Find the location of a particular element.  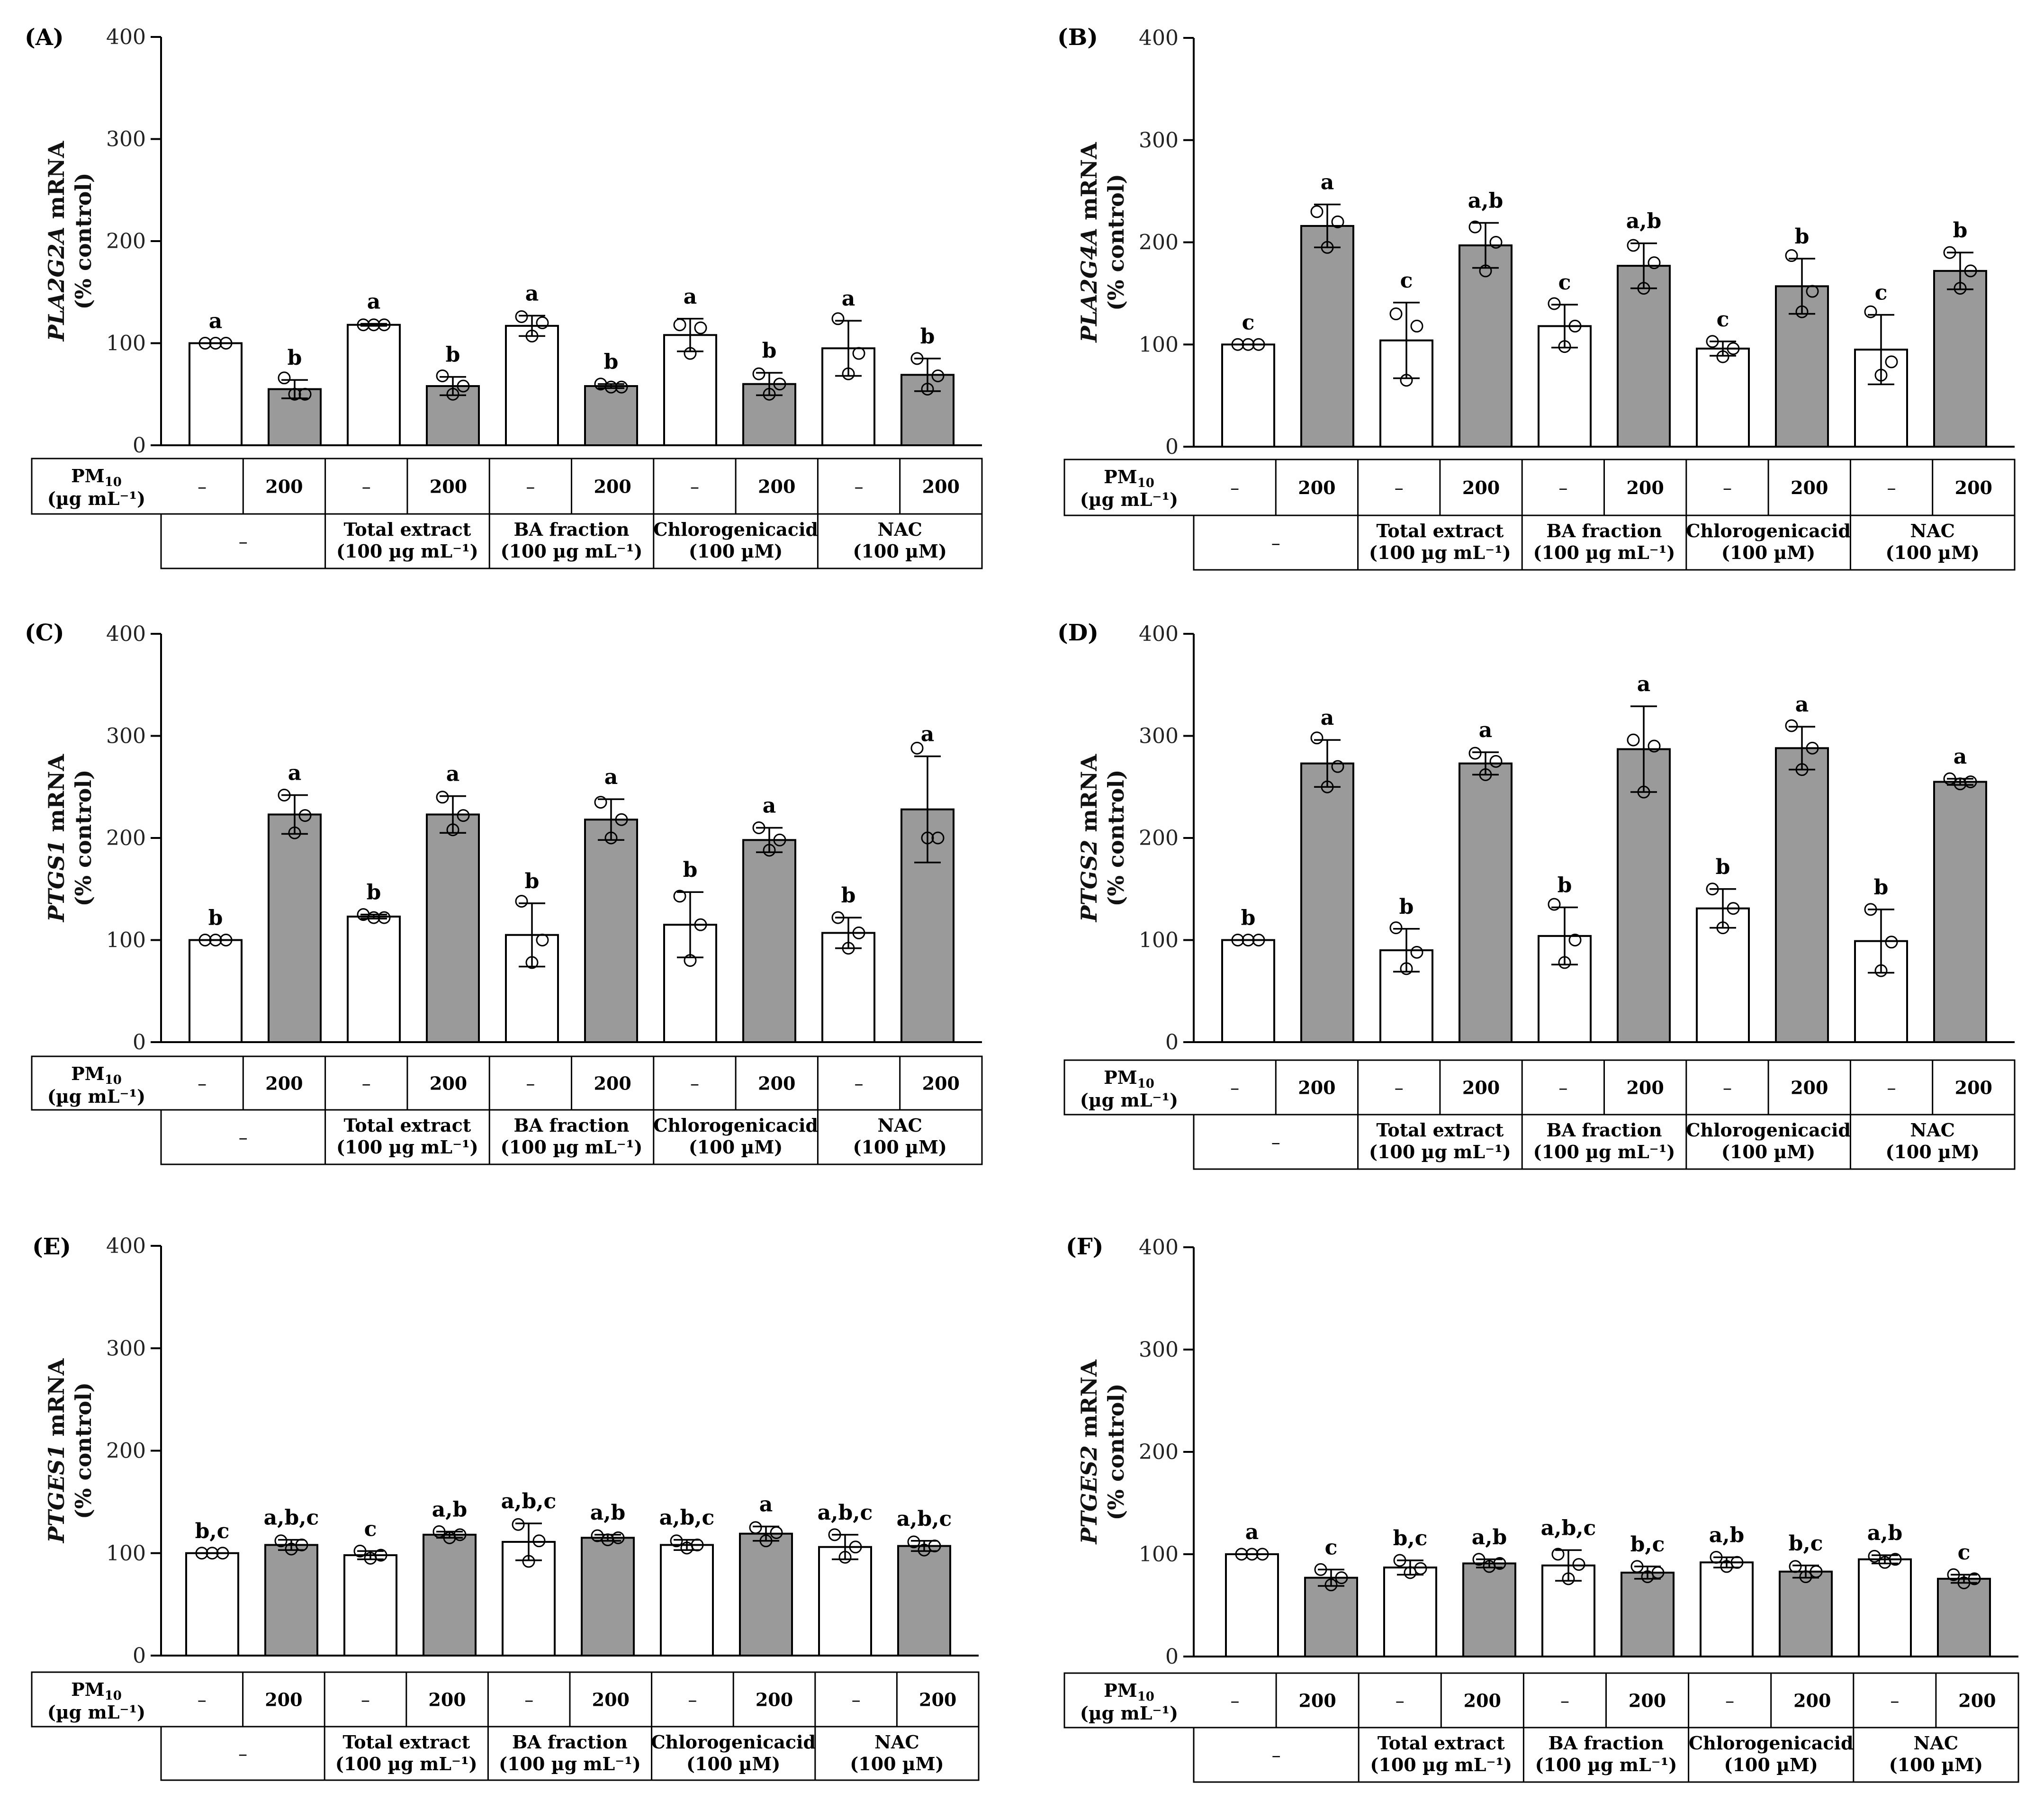

treatment-name: BA fraction is located at coordinates (570, 1742).